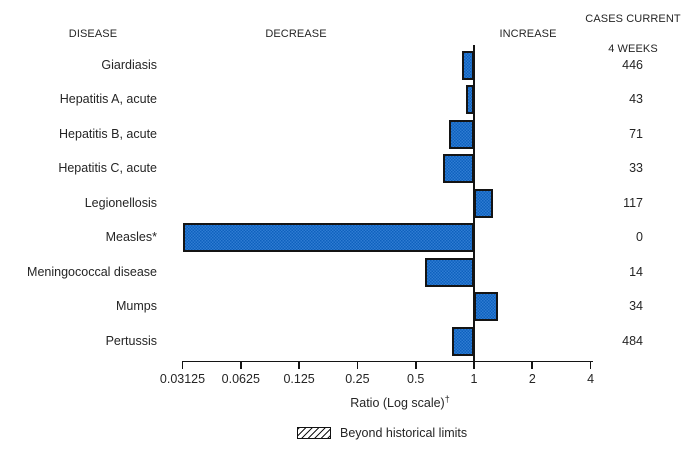  What do you see at coordinates (92, 271) in the screenshot?
I see `disease-label: Meningococcal disease` at bounding box center [92, 271].